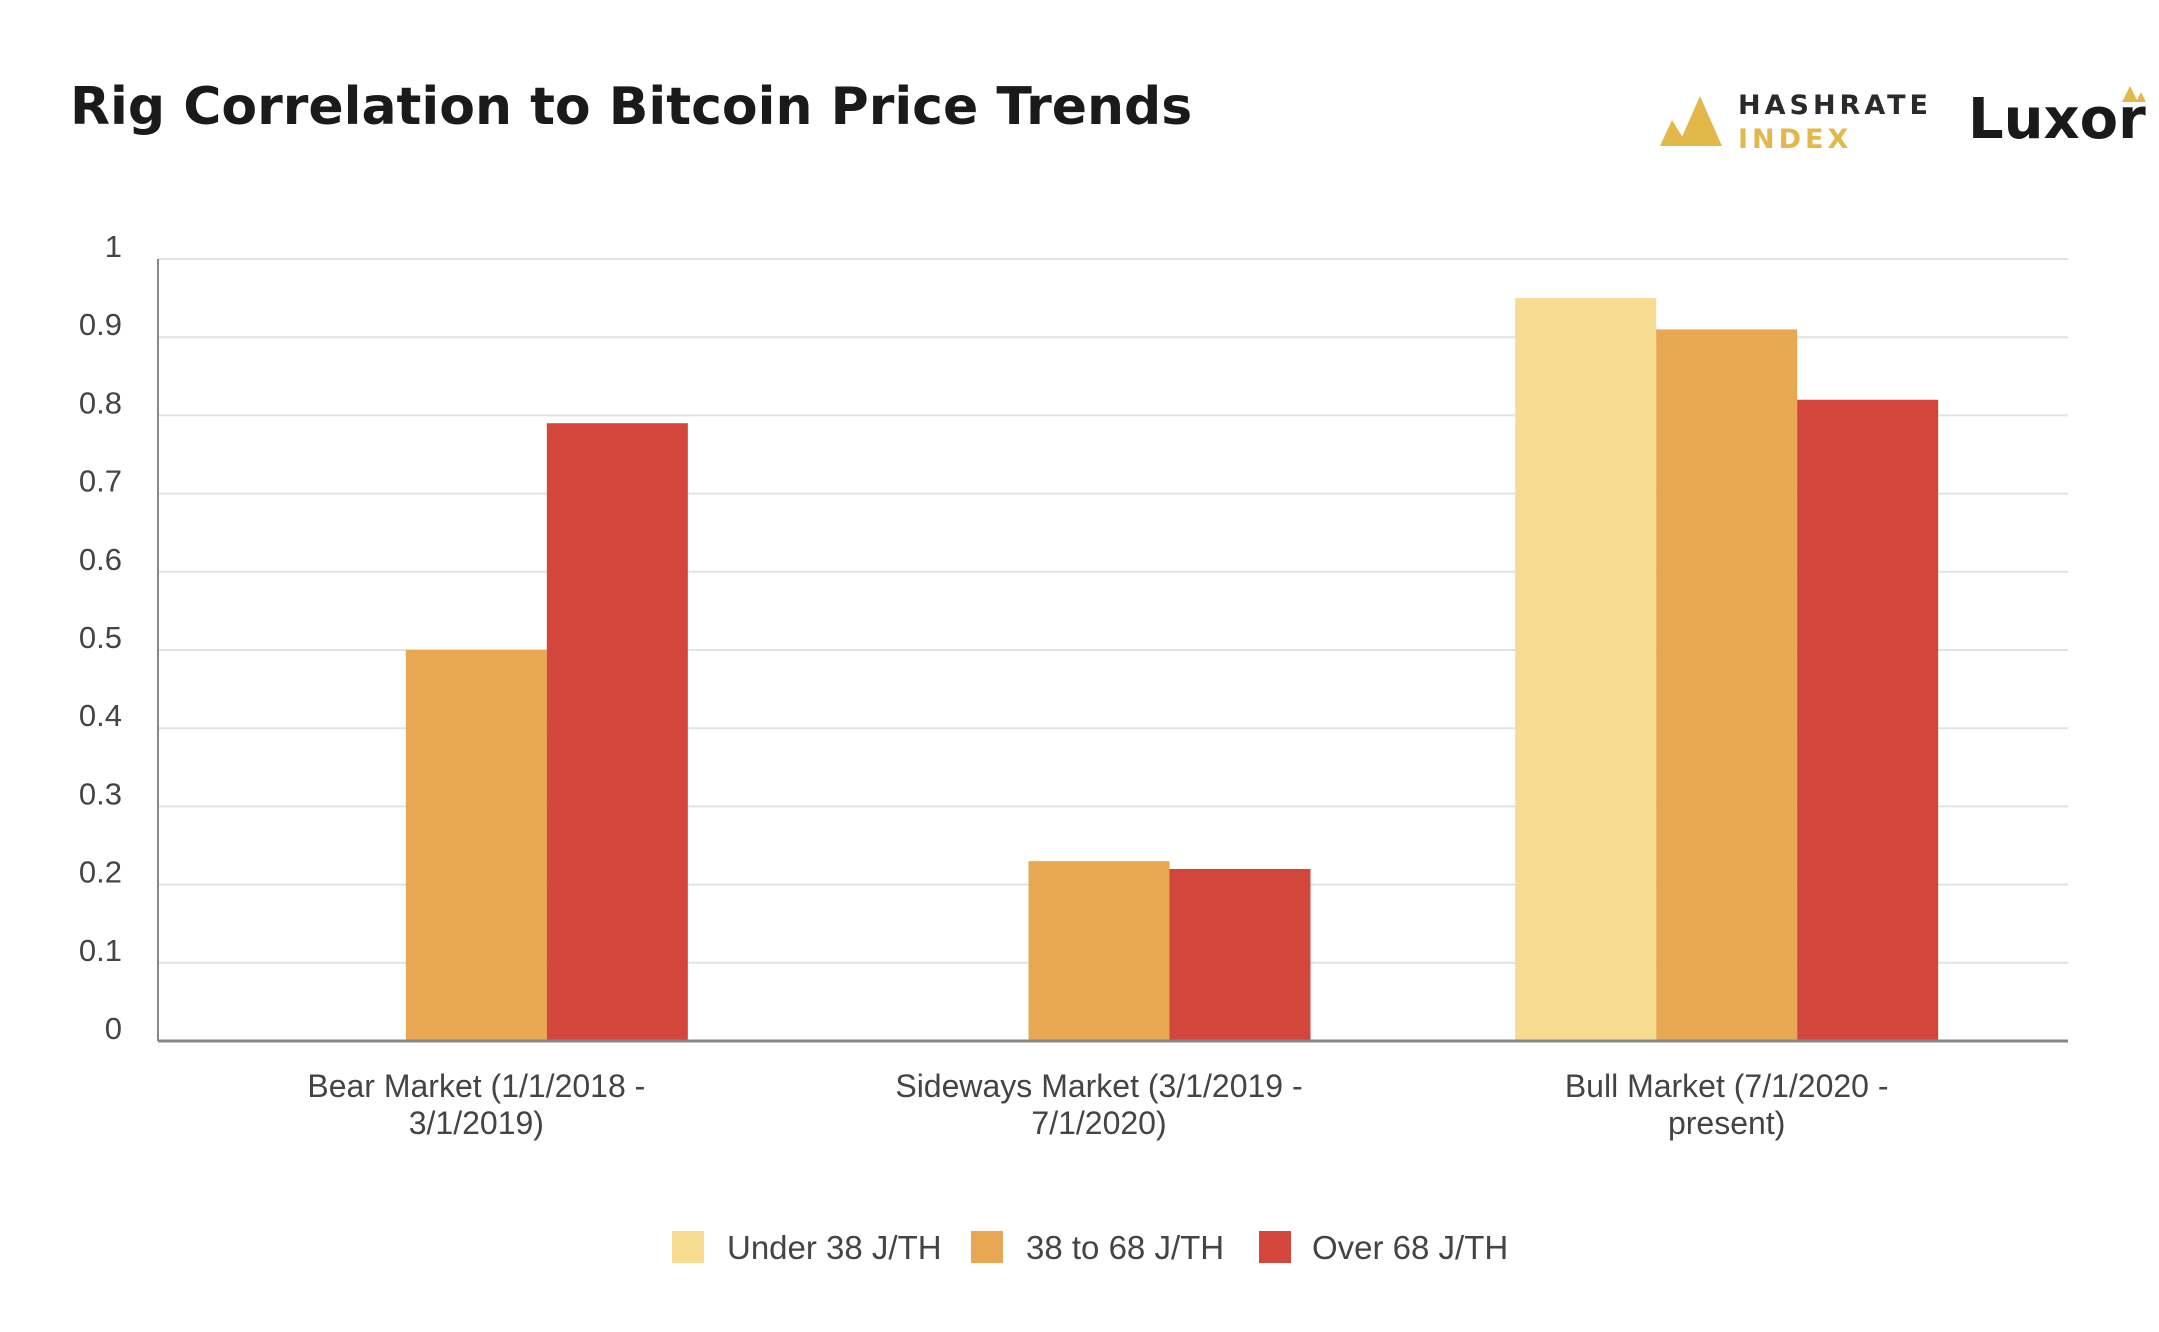 The image size is (2159, 1332). Describe the element at coordinates (113, 1028) in the screenshot. I see `y-tick-label: 0` at that location.